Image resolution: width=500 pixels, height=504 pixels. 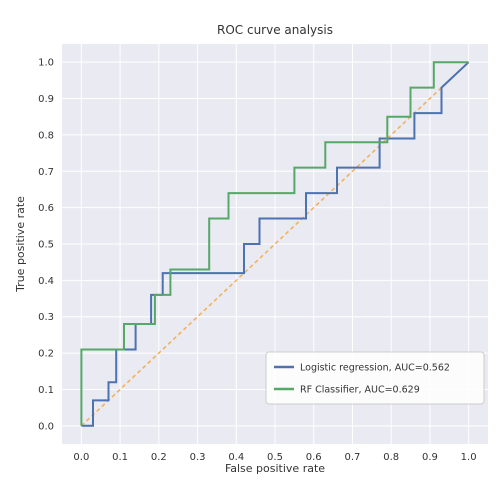 I want to click on y-tick-label: 0.5, so click(x=46, y=245).